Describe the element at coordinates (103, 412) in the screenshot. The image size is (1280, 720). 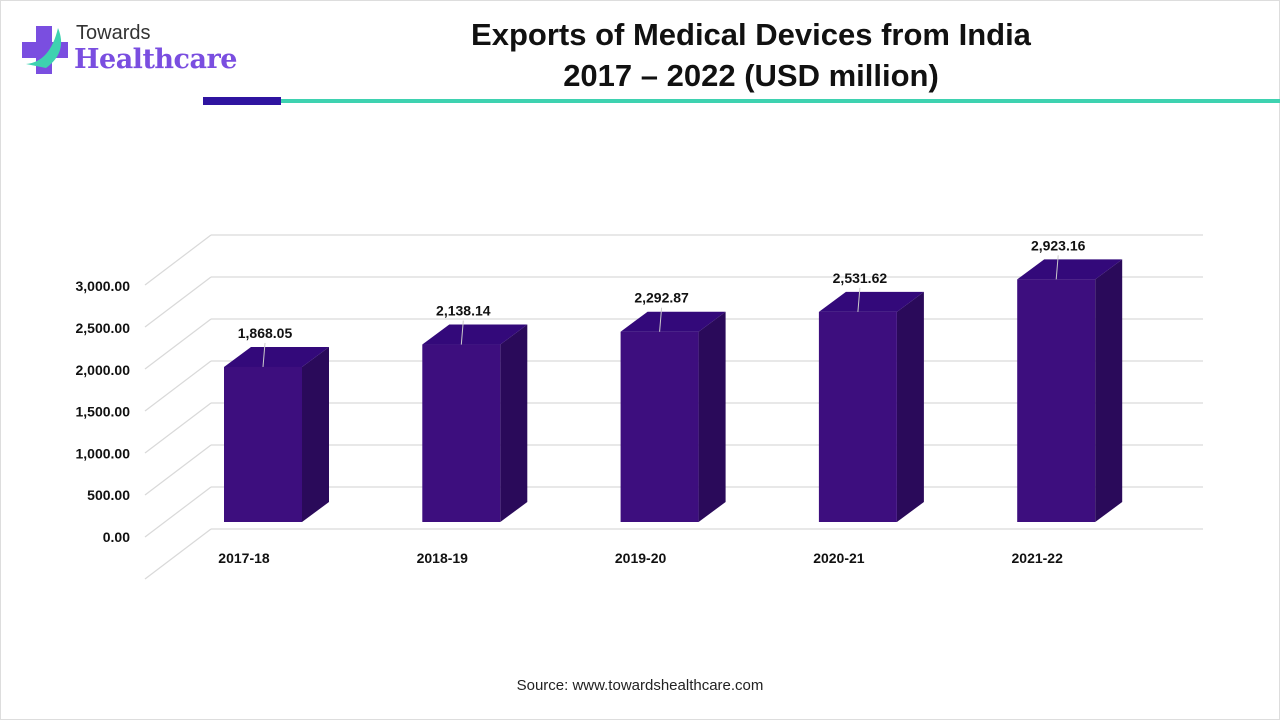
I see `y-tick-label: 1,500.00` at that location.